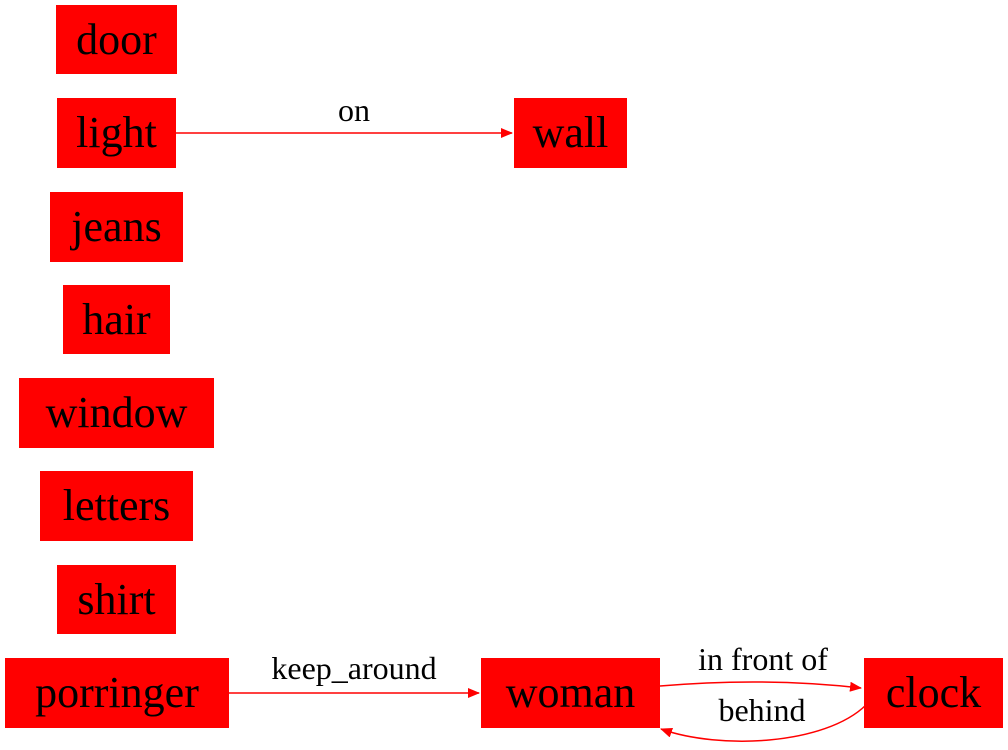 Image resolution: width=1008 pixels, height=750 pixels. I want to click on node-porringer-label: porringer, so click(117, 692).